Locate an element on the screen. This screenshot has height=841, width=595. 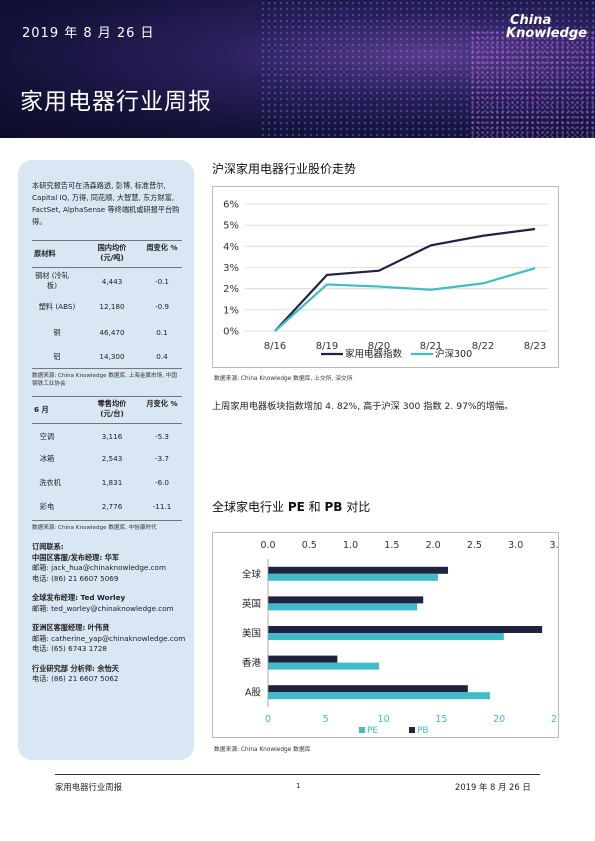
table-row: 空调 3,116 -5.3 is located at coordinates (107, 436).